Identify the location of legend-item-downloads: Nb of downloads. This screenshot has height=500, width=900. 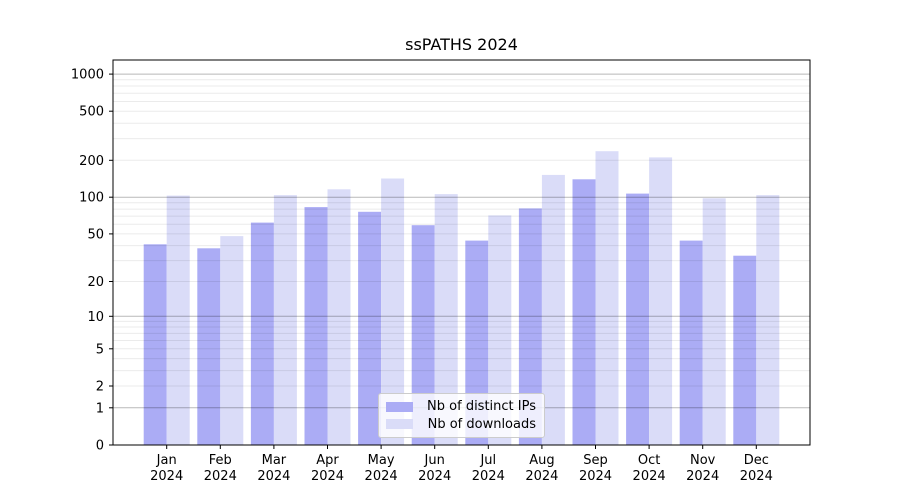
(461, 424).